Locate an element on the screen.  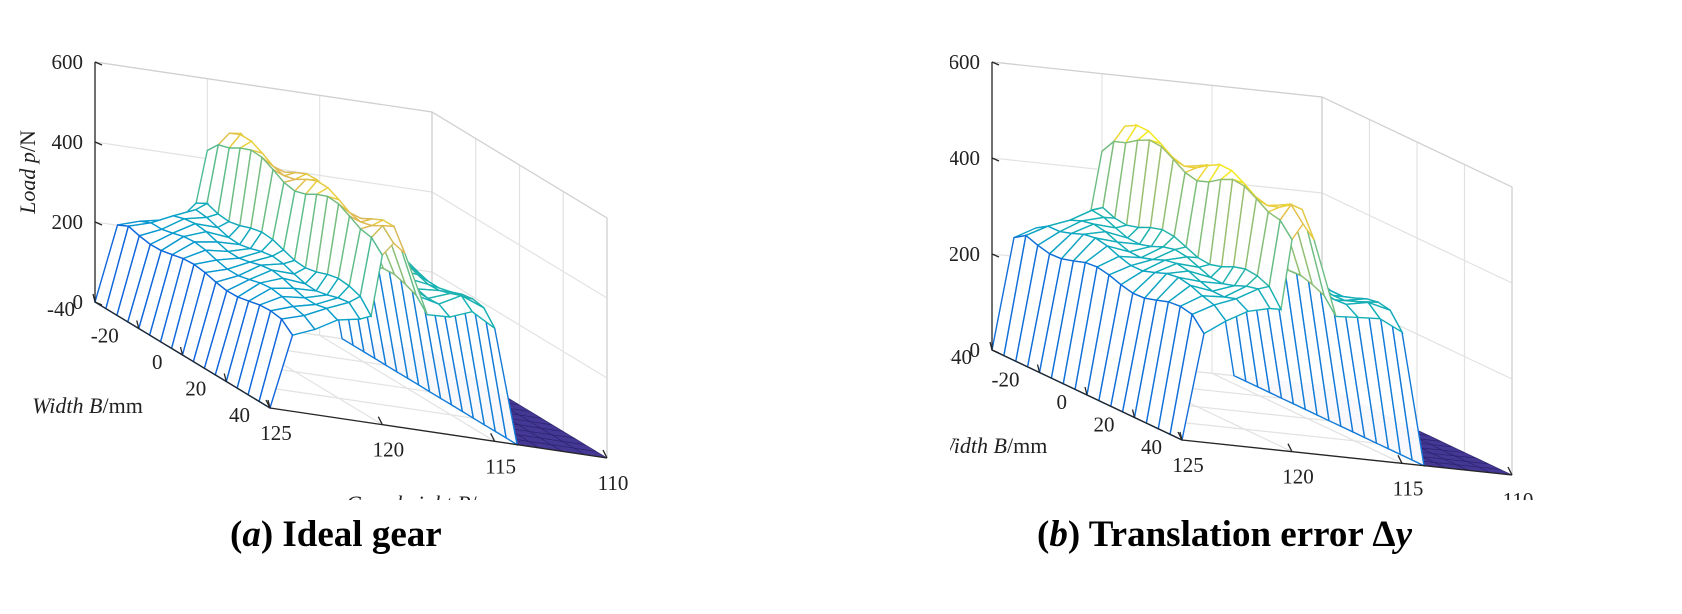
caption-a-text: Ideal gear is located at coordinates (362, 534).